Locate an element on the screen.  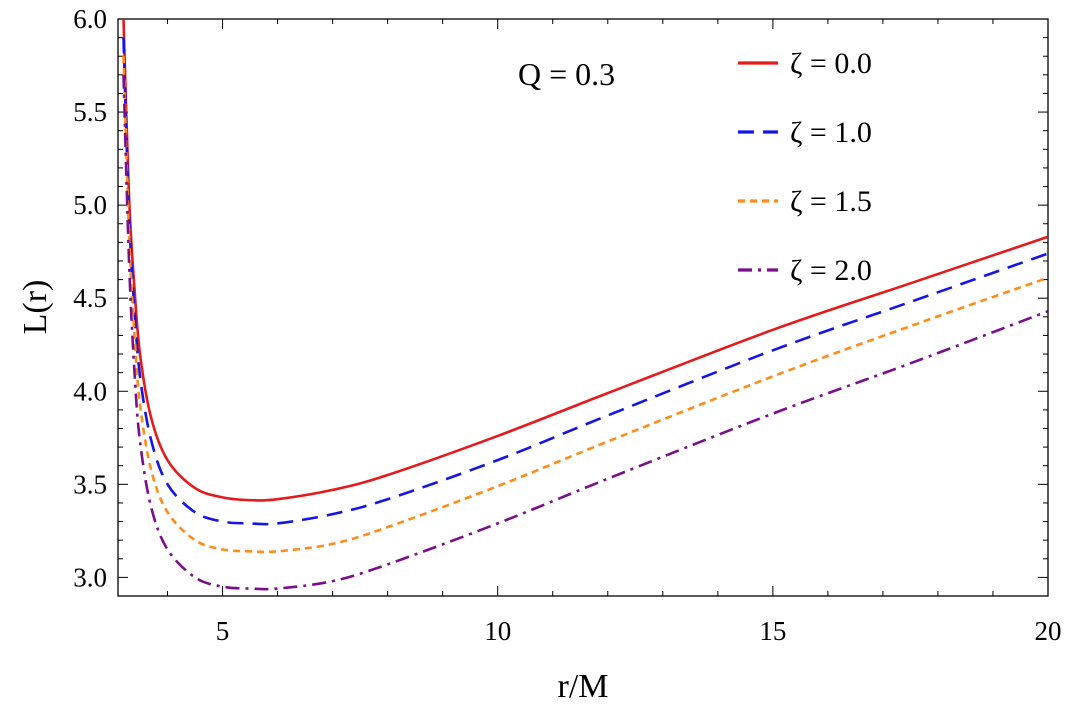
x-tick-label: 10 is located at coordinates (497, 631).